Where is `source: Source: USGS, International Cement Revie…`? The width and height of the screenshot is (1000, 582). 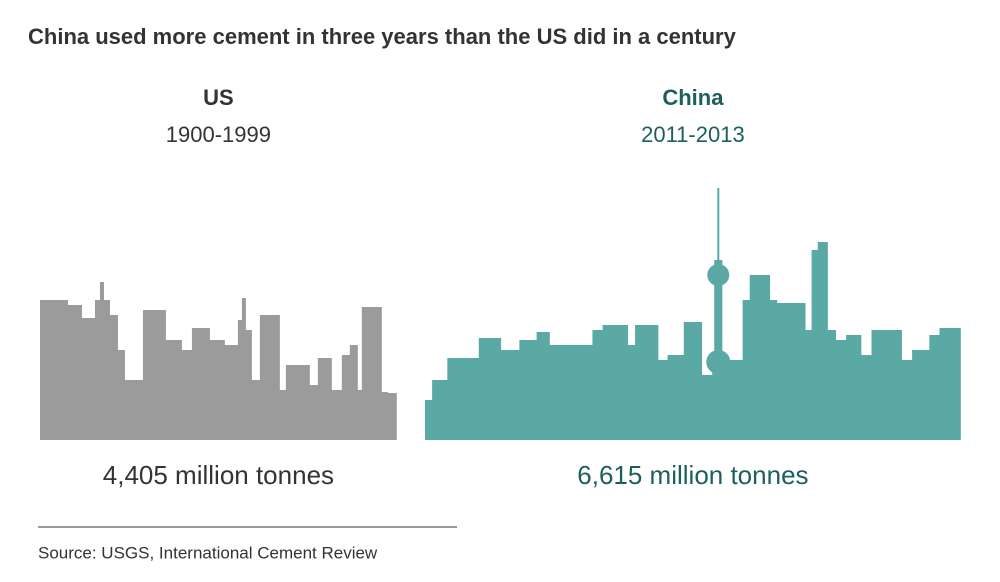 source: Source: USGS, International Cement Revie… is located at coordinates (208, 552).